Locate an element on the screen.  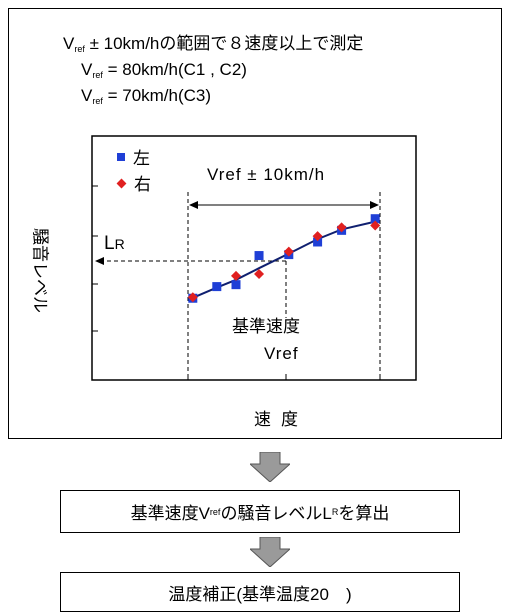
range-label: Vref ± 10km/h is located at coordinates (266, 174).